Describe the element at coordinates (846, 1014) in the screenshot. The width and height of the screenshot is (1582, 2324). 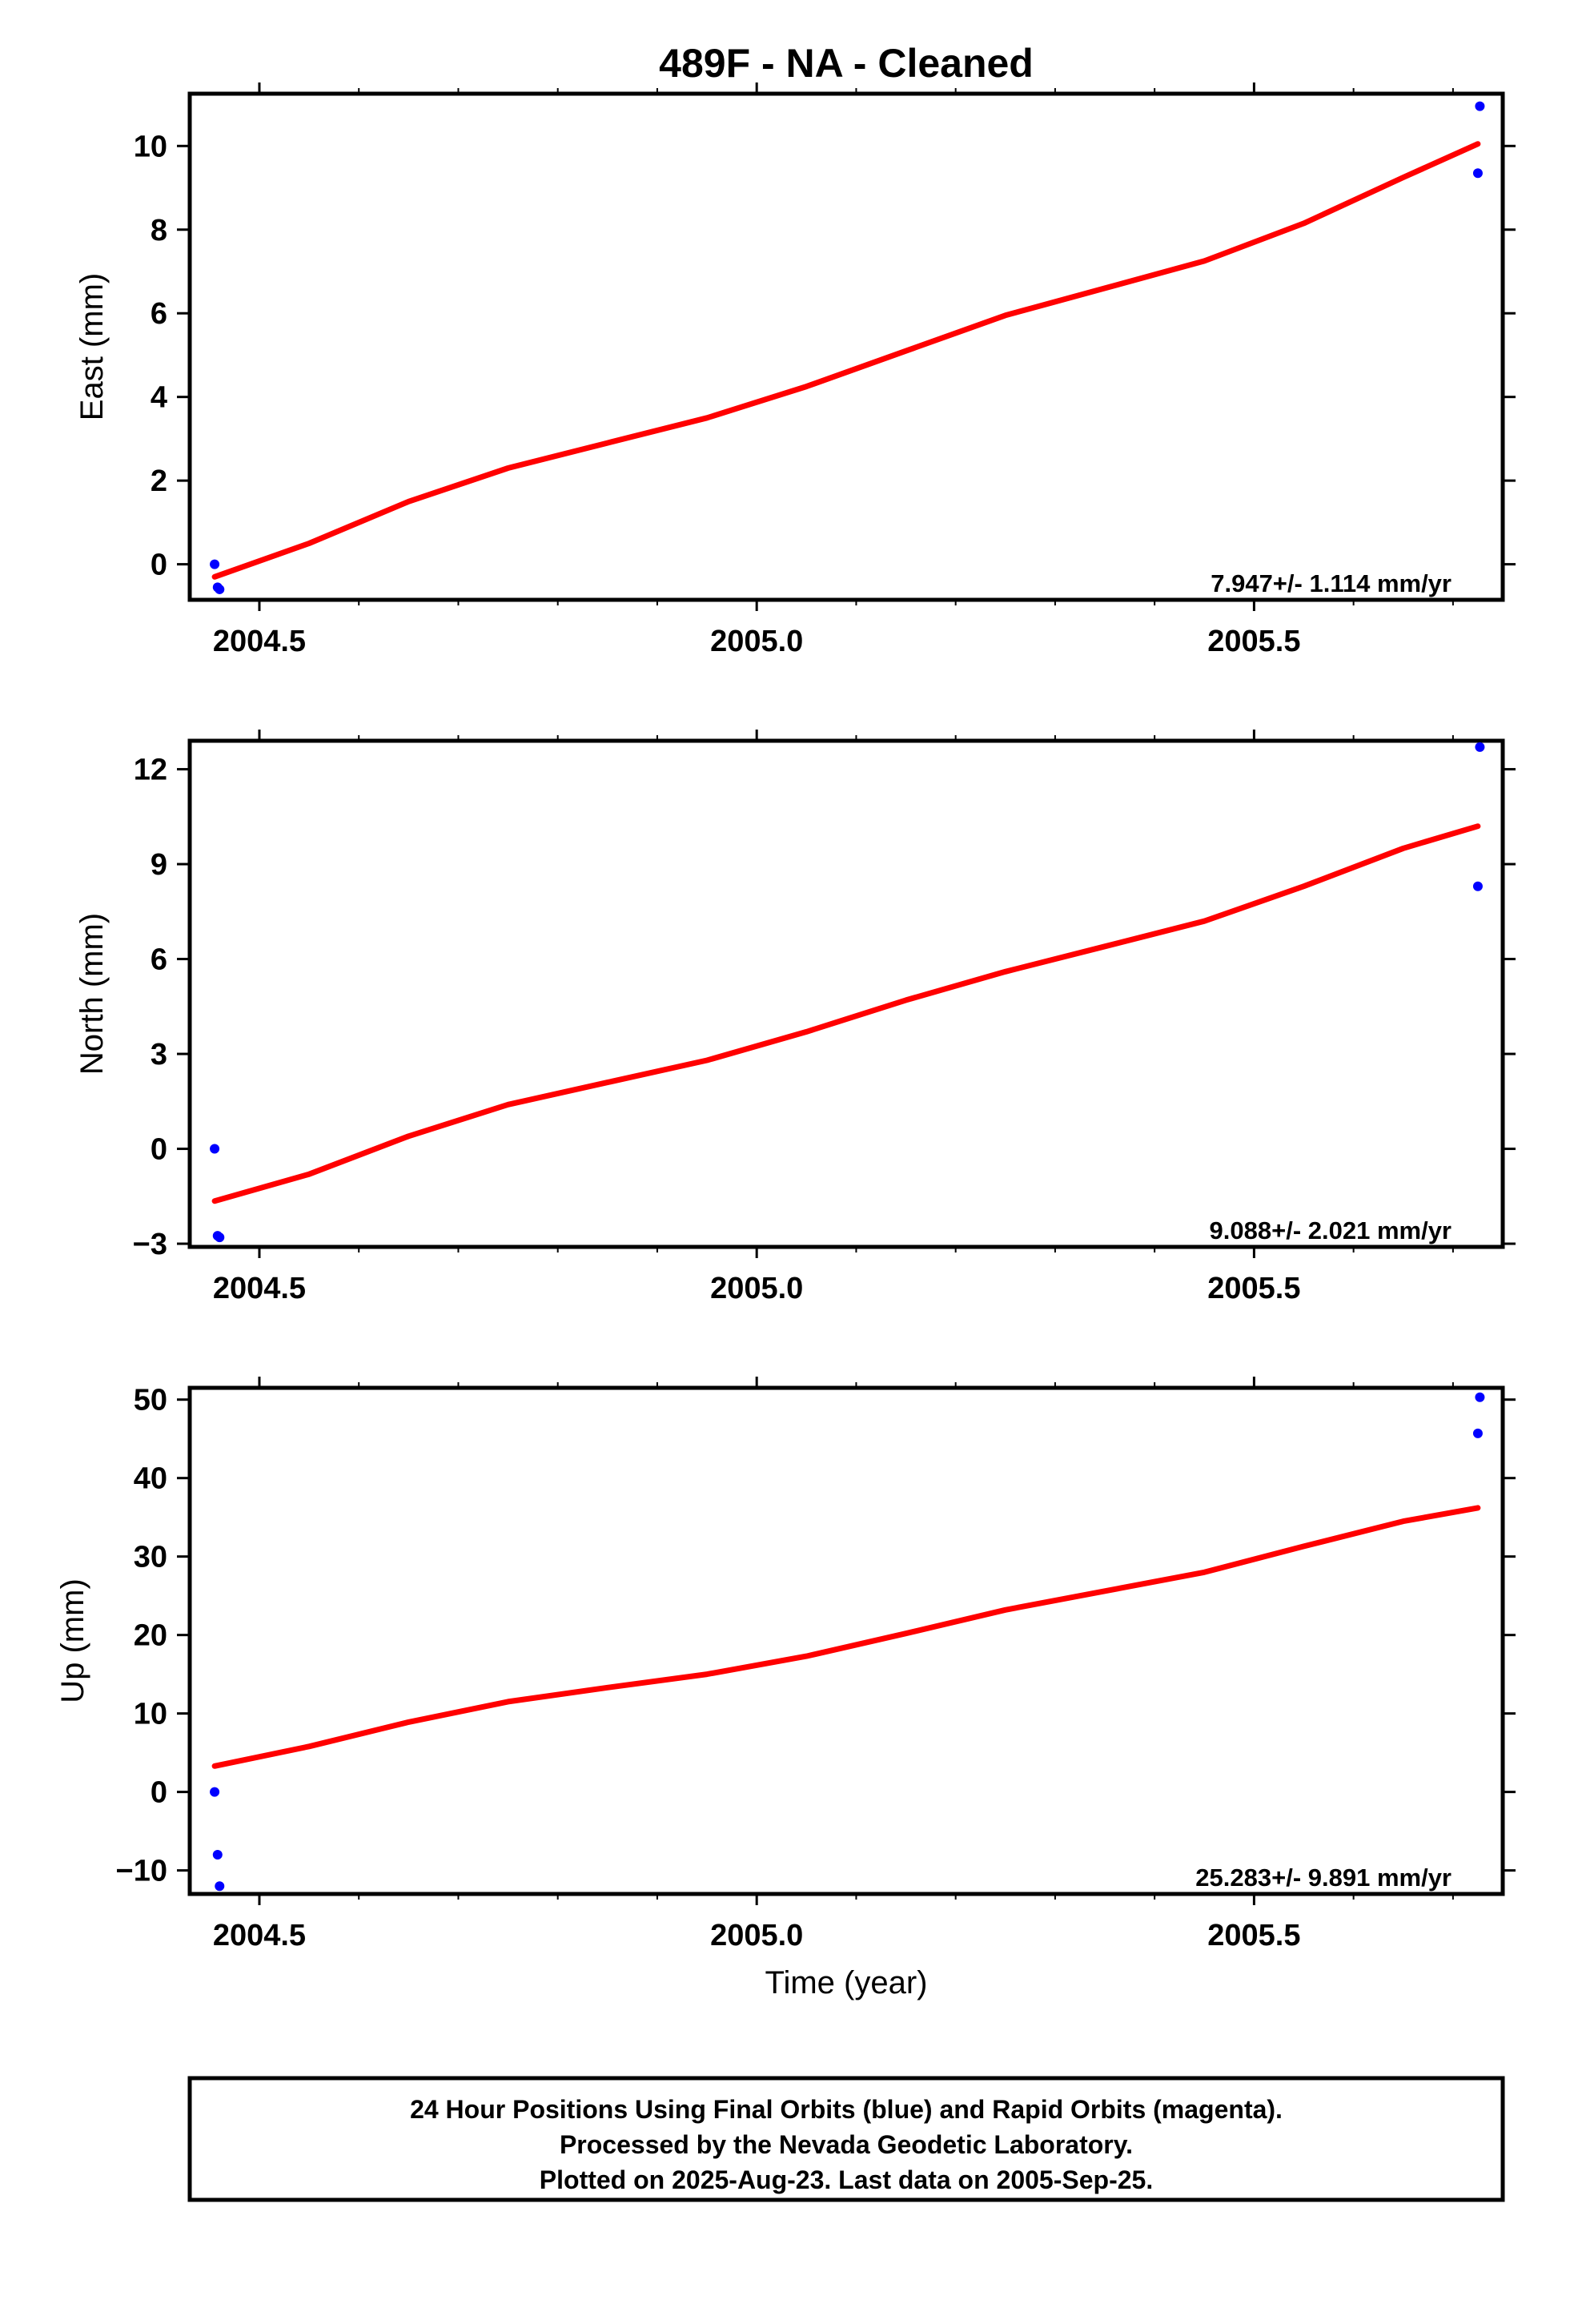
I see `north-fit-line` at that location.